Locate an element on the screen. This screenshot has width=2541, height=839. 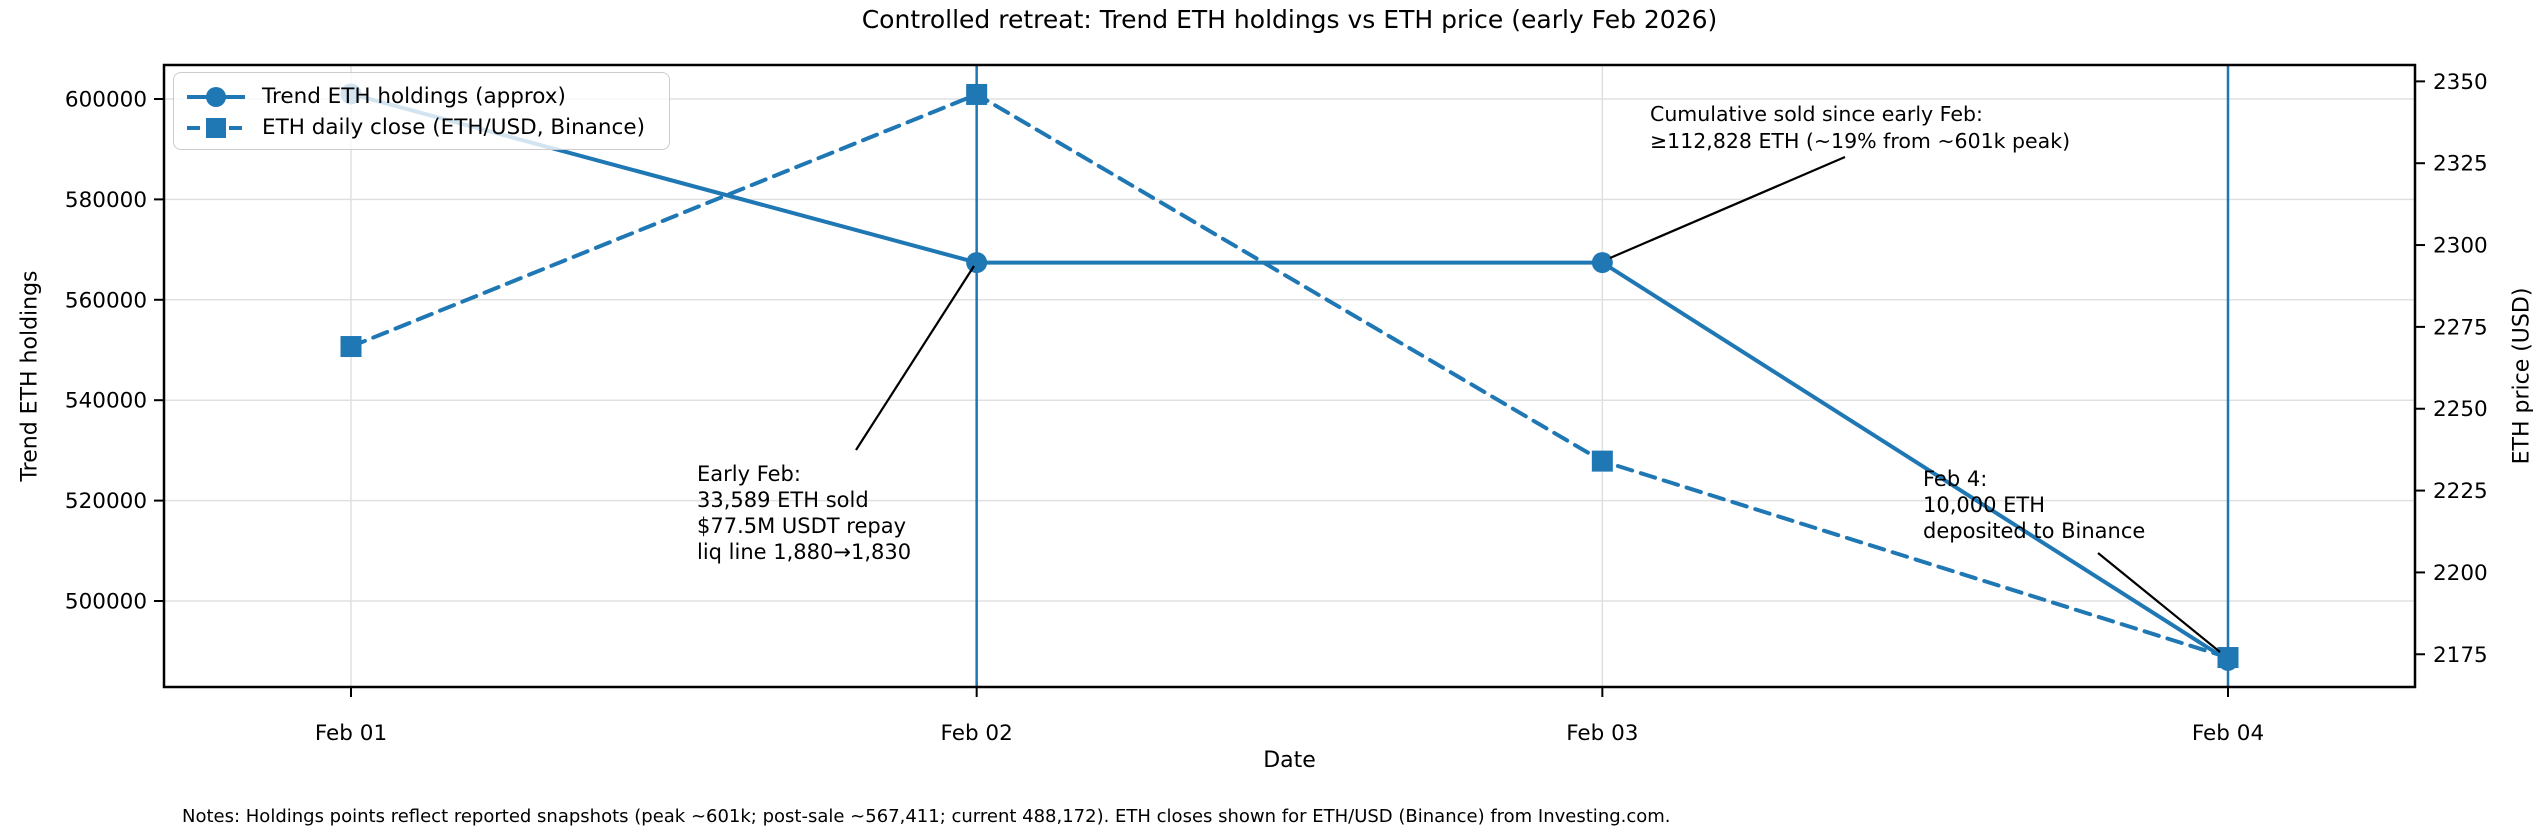
left-tick-label: 580000 is located at coordinates (106, 200).